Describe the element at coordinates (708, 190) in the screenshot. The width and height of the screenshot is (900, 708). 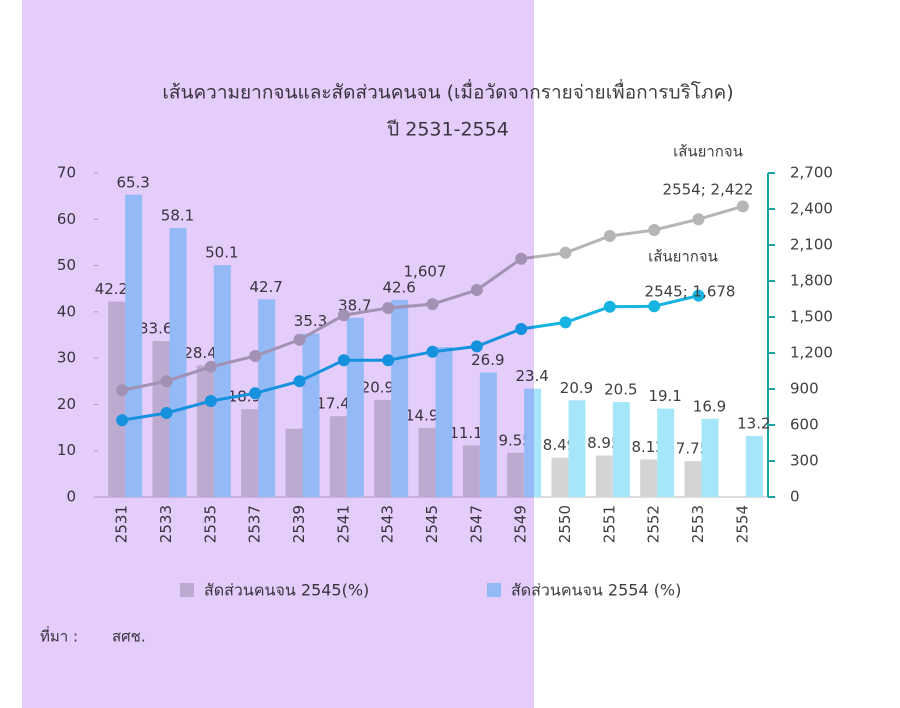
I see `annotation: 2554; 2,422` at that location.